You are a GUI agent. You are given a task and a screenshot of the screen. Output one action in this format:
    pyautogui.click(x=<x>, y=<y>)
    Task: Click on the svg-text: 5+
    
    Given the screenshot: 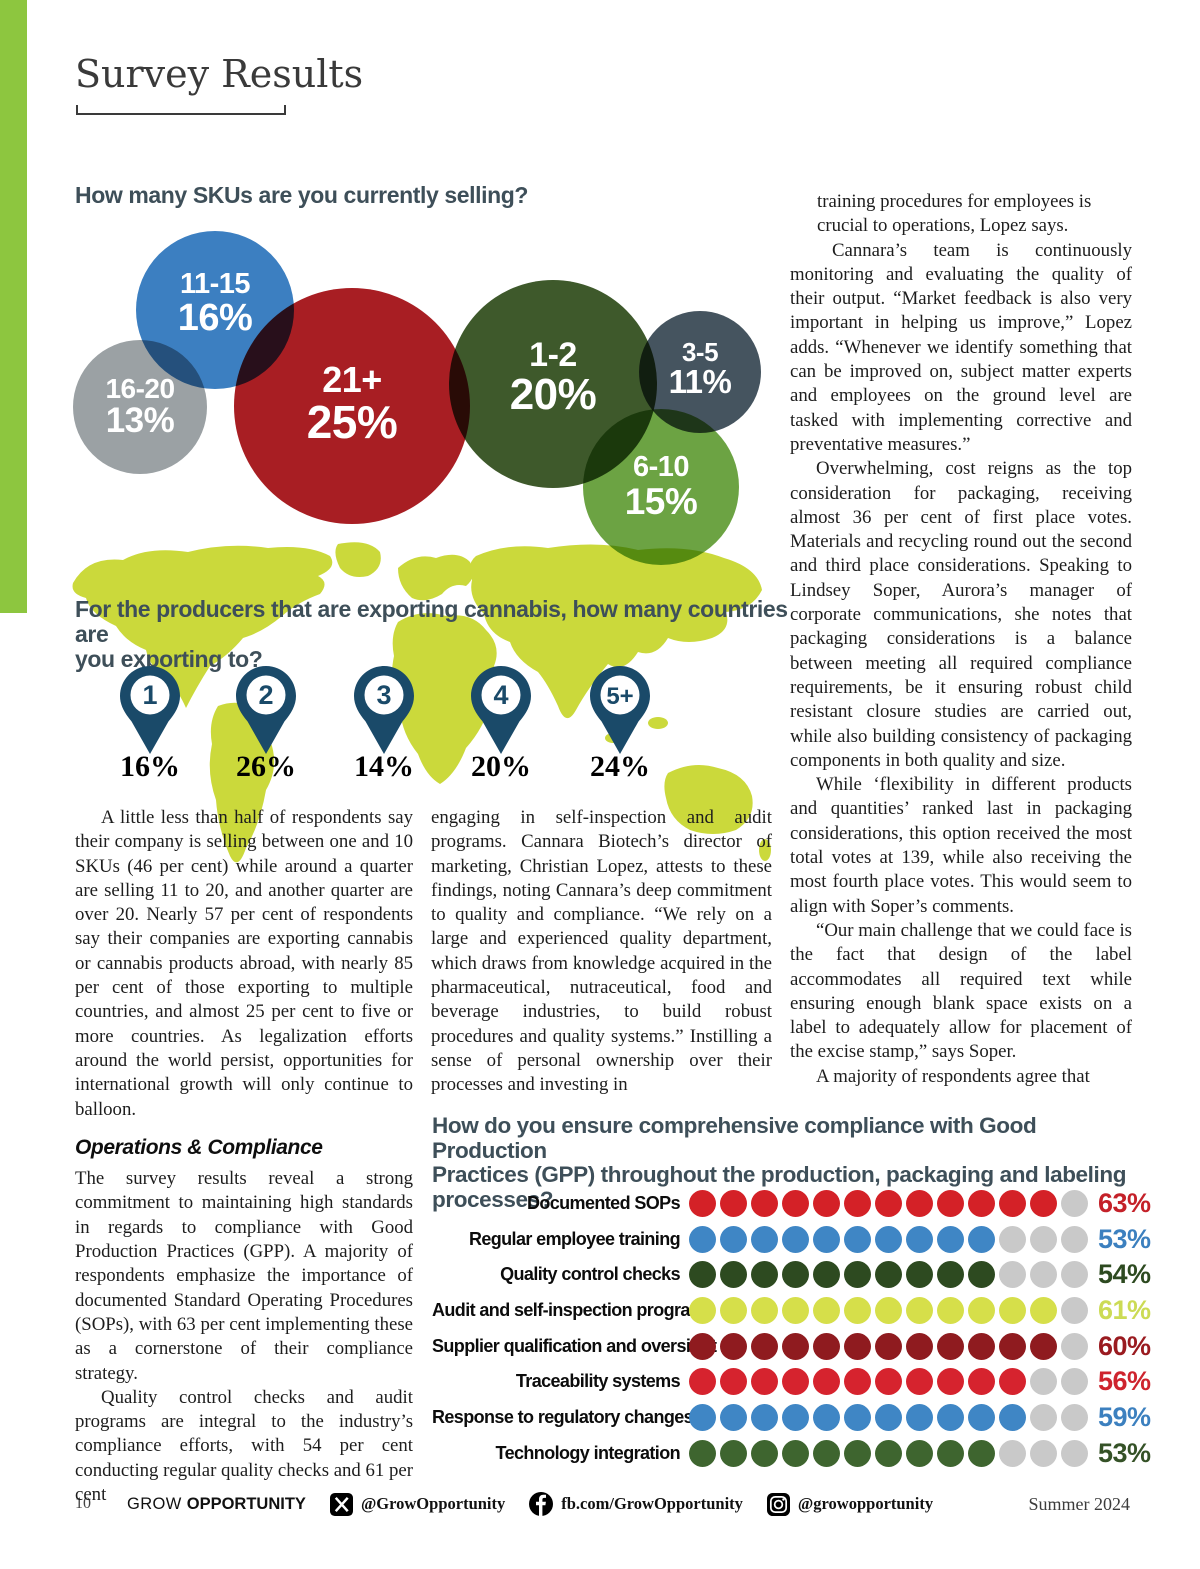 What is the action you would take?
    pyautogui.click(x=619, y=696)
    